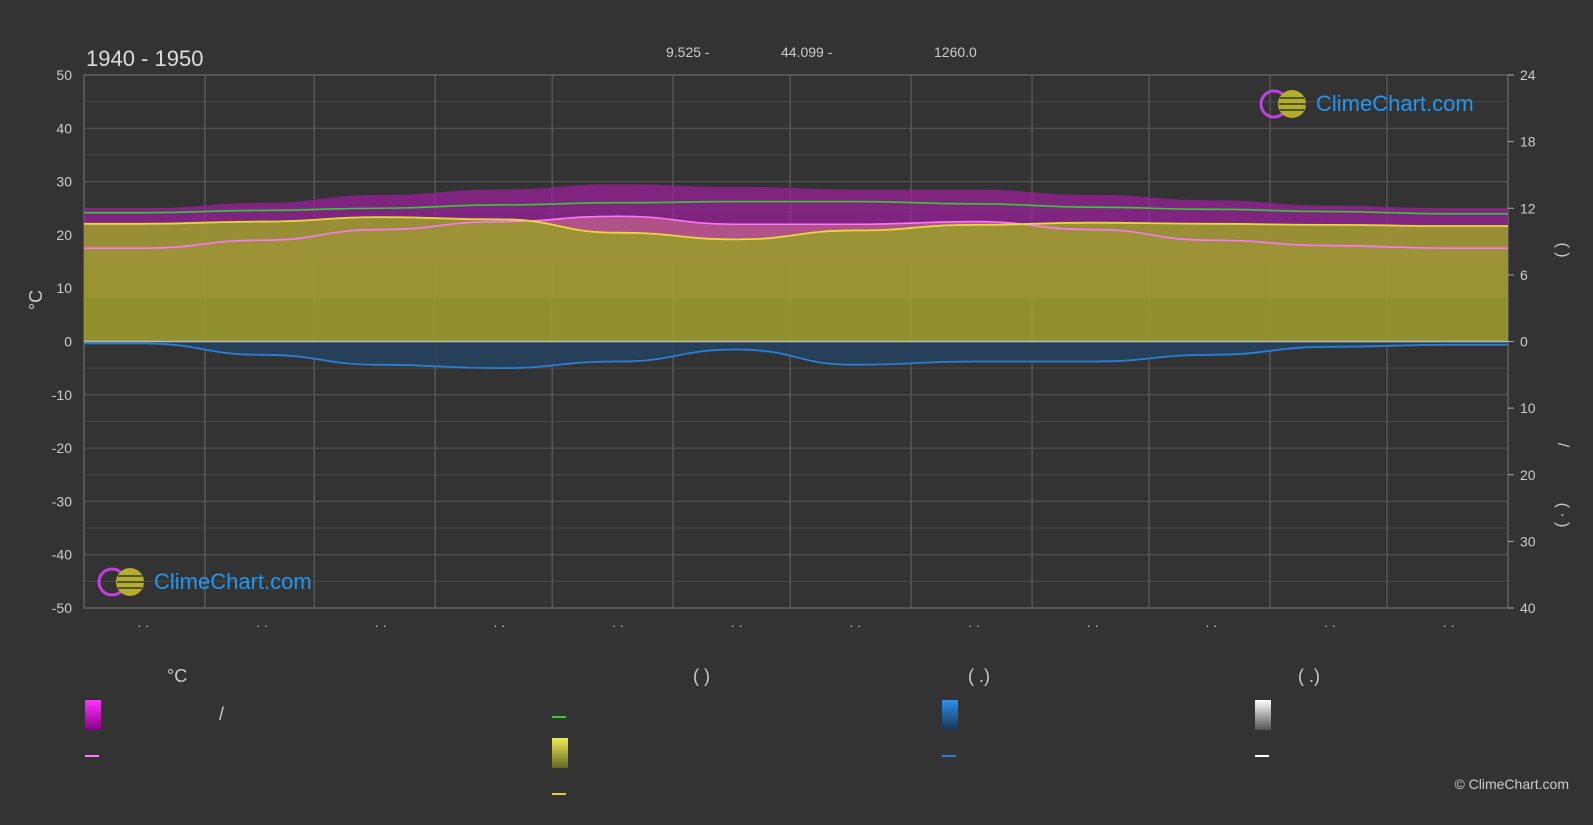 The height and width of the screenshot is (825, 1593). Describe the element at coordinates (560, 753) in the screenshot. I see `legend-sunshine-swatch` at that location.